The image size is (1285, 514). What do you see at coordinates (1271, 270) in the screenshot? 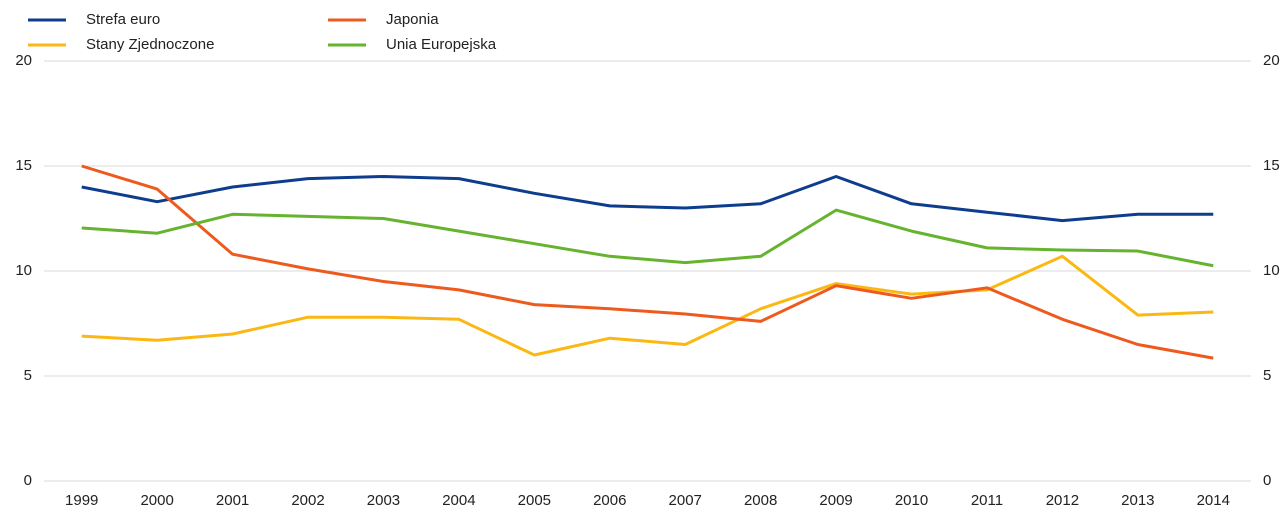
I see `y2-tick-label: 10` at bounding box center [1271, 270].